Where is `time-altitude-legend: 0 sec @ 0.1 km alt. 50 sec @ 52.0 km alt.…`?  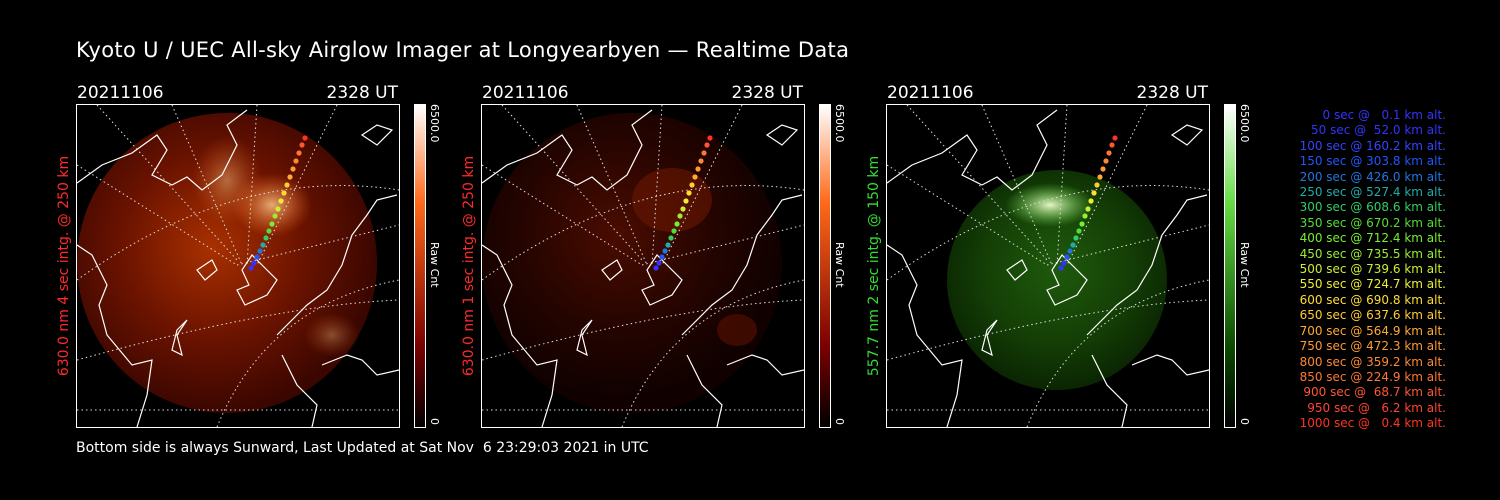 time-altitude-legend: 0 sec @ 0.1 km alt. 50 sec @ 52.0 km alt.… is located at coordinates (1354, 270).